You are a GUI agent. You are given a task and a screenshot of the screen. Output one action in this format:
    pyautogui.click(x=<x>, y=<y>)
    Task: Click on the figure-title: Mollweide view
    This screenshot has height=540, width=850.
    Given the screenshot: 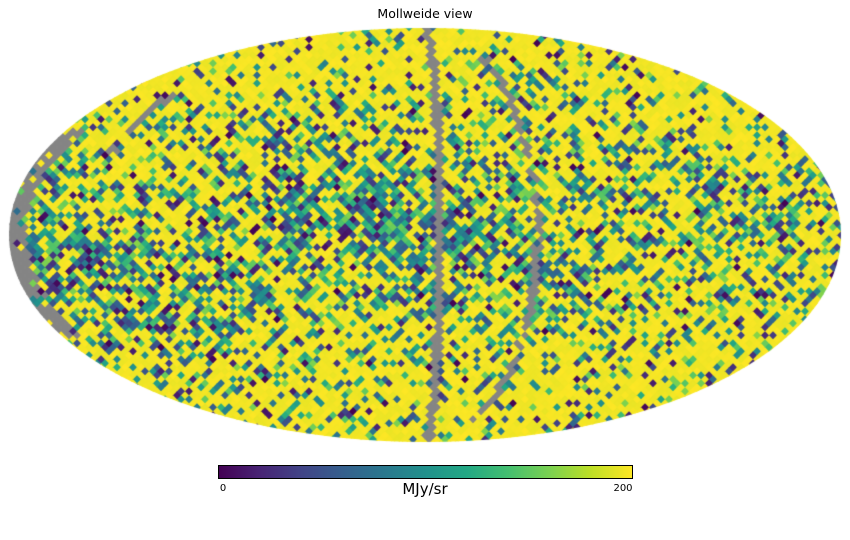 What is the action you would take?
    pyautogui.click(x=425, y=13)
    